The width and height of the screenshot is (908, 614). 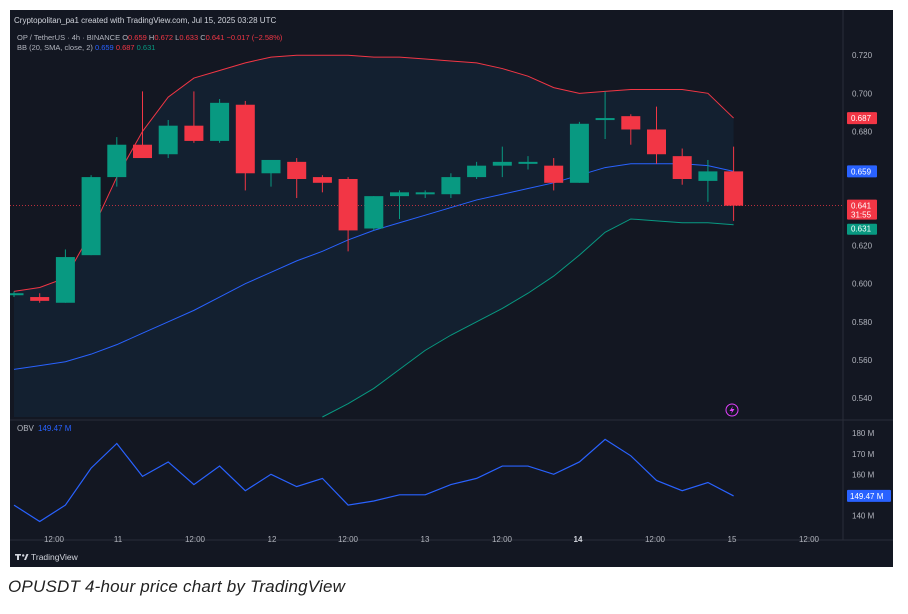 What do you see at coordinates (126, 47) in the screenshot?
I see `bb-value: 0.687` at bounding box center [126, 47].